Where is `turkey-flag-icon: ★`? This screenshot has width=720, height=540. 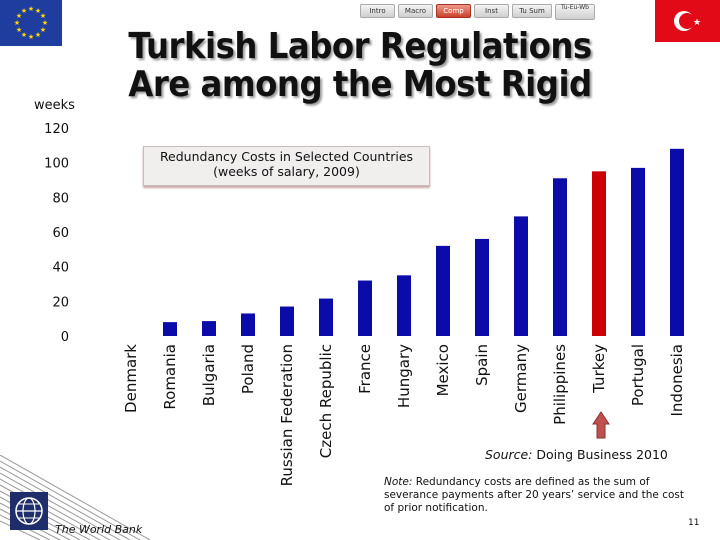 turkey-flag-icon: ★ is located at coordinates (687, 21).